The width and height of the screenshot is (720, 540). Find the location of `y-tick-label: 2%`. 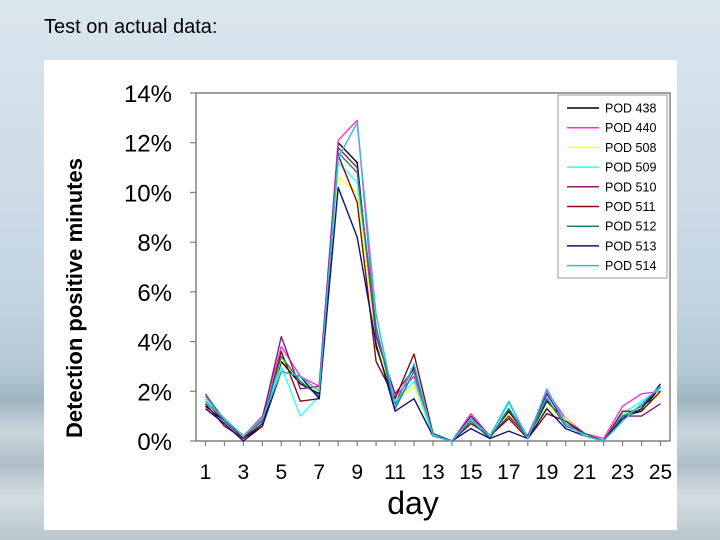

y-tick-label: 2% is located at coordinates (154, 392).